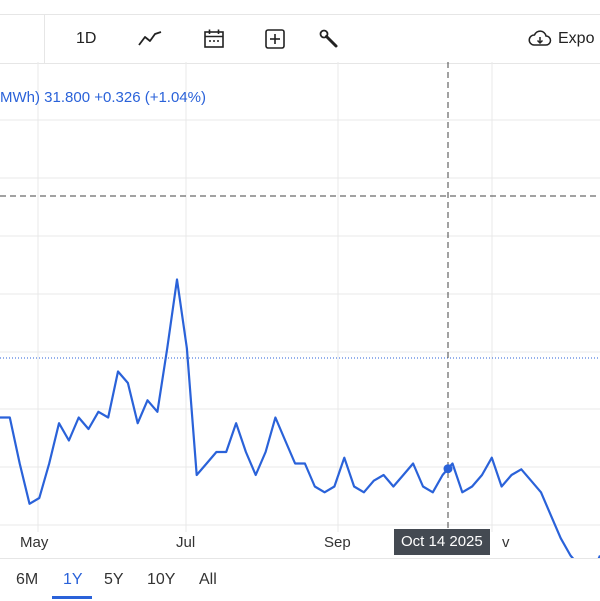 Image resolution: width=600 pixels, height=601 pixels. I want to click on price-readout: MWh) 31.800 +0.326 (+1.04%), so click(103, 97).